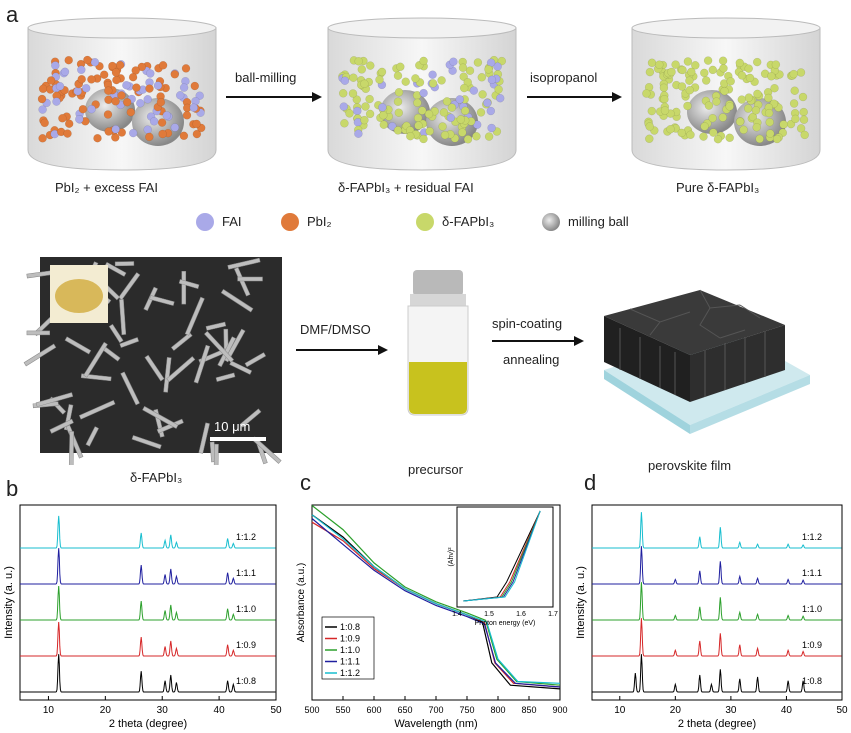 Image resolution: width=851 pixels, height=733 pixels. What do you see at coordinates (468, 221) in the screenshot?
I see `legend-fapbi3-label: δ-FAPbI₃` at bounding box center [468, 221].